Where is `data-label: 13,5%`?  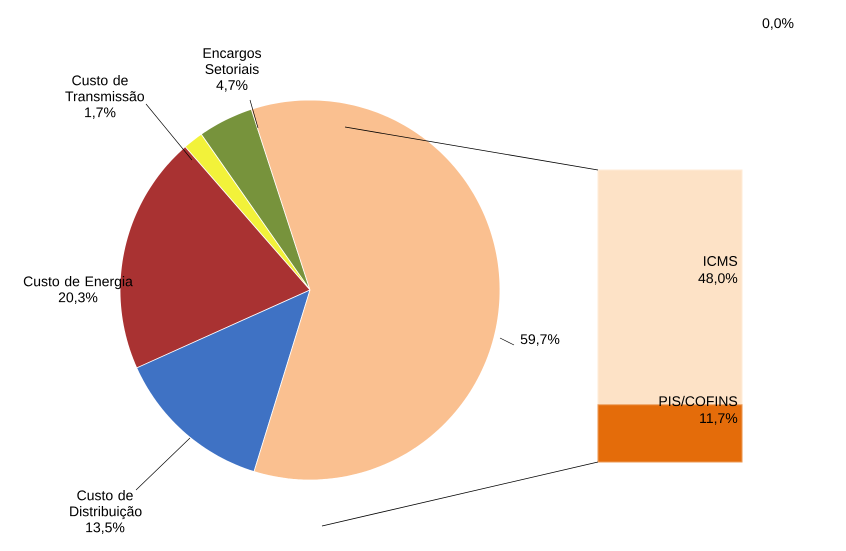 data-label: 13,5% is located at coordinates (105, 528).